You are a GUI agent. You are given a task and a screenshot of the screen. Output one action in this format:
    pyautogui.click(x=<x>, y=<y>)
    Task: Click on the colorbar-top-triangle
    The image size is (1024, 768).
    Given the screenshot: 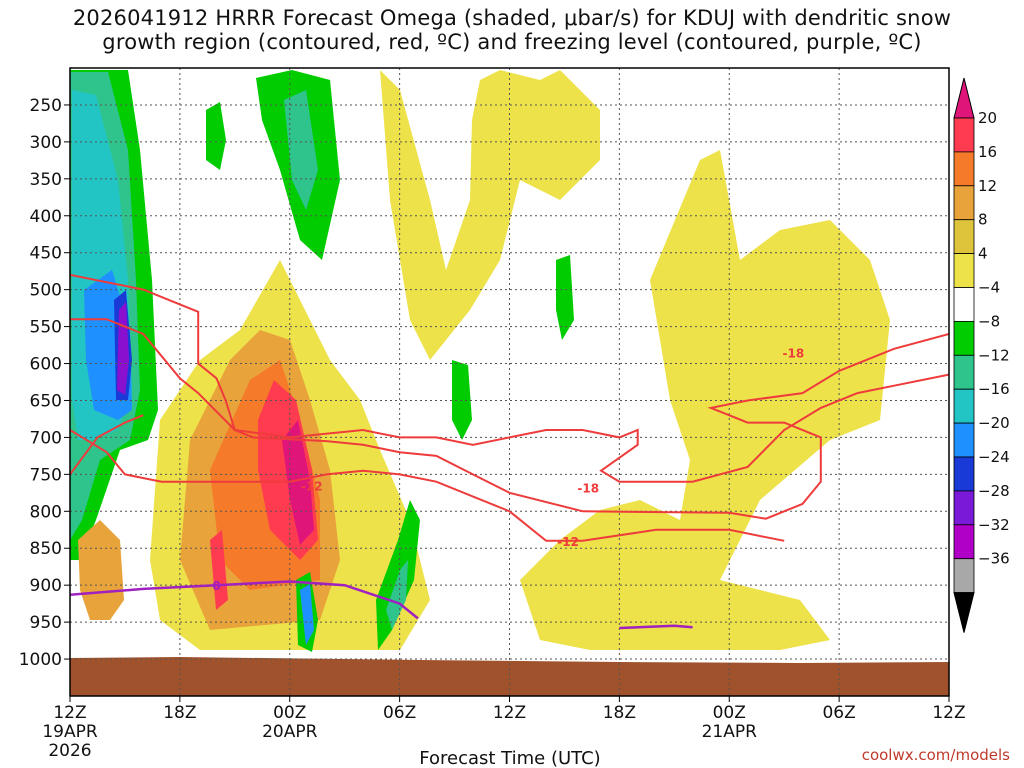 What is the action you would take?
    pyautogui.click(x=964, y=98)
    